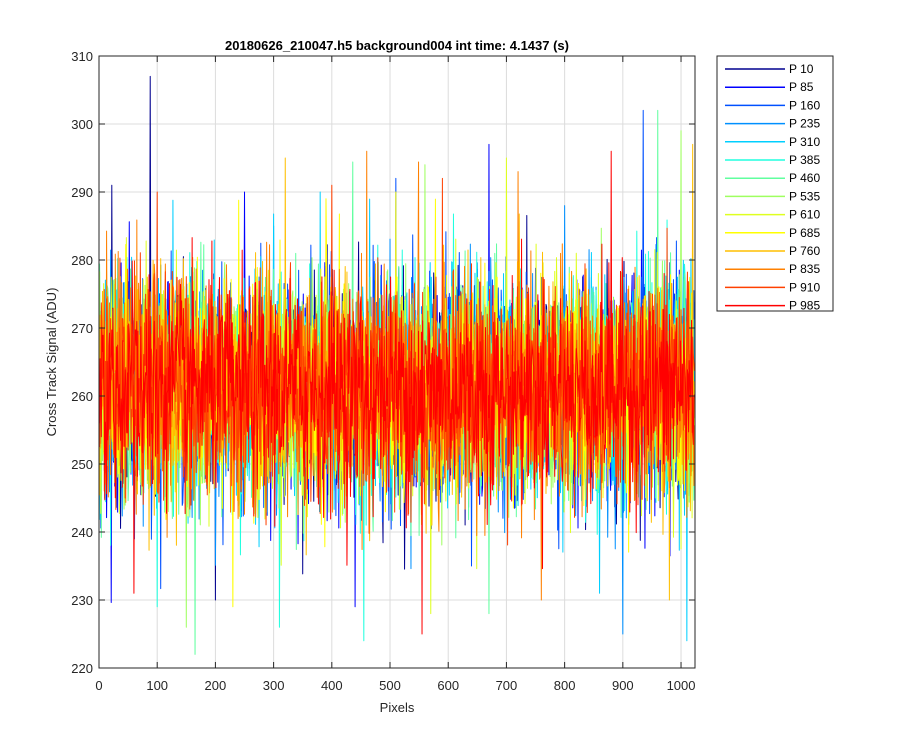 The image size is (900, 750). I want to click on legend-label: P 460, so click(804, 178).